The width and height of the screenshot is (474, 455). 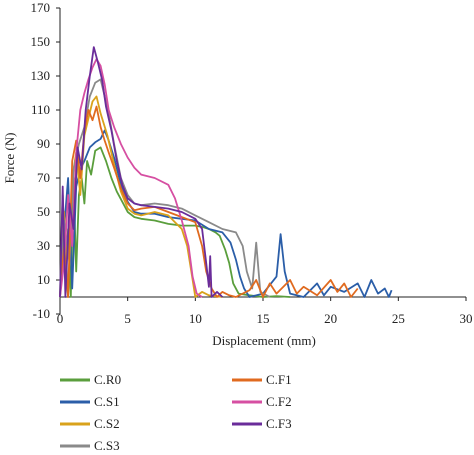 What do you see at coordinates (43, 143) in the screenshot?
I see `y-tick-label: 90` at bounding box center [43, 143].